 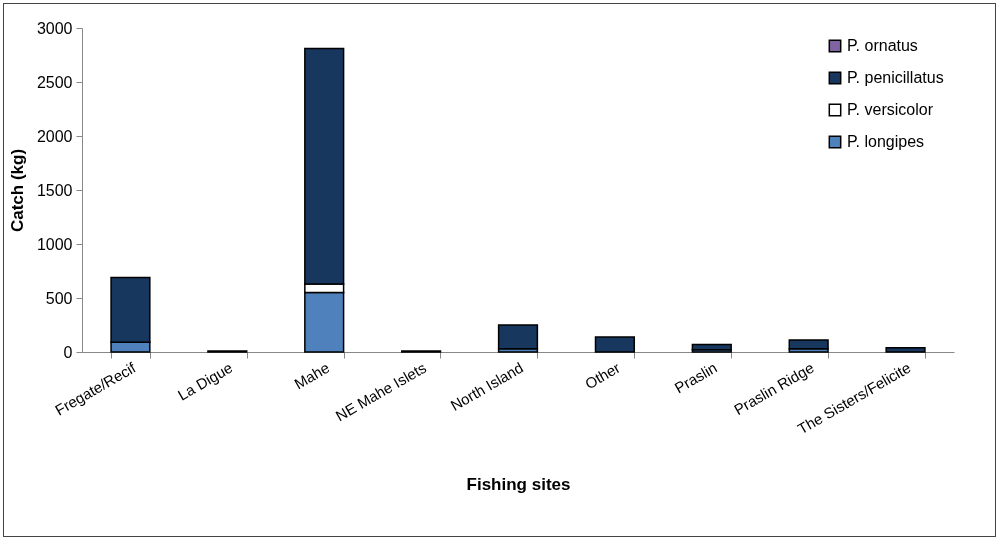 I want to click on y-tick-label: 500, so click(x=59, y=298).